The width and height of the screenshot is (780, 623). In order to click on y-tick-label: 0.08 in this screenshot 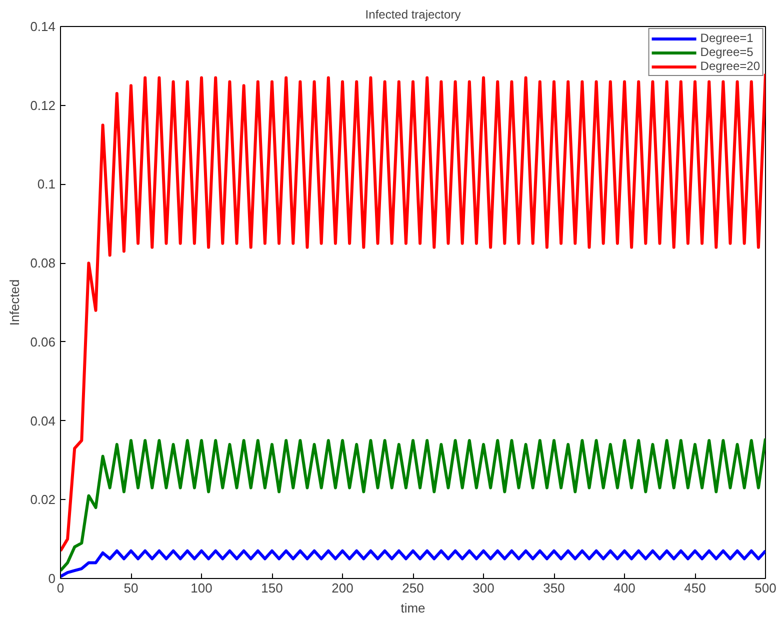, I will do `click(43, 263)`.